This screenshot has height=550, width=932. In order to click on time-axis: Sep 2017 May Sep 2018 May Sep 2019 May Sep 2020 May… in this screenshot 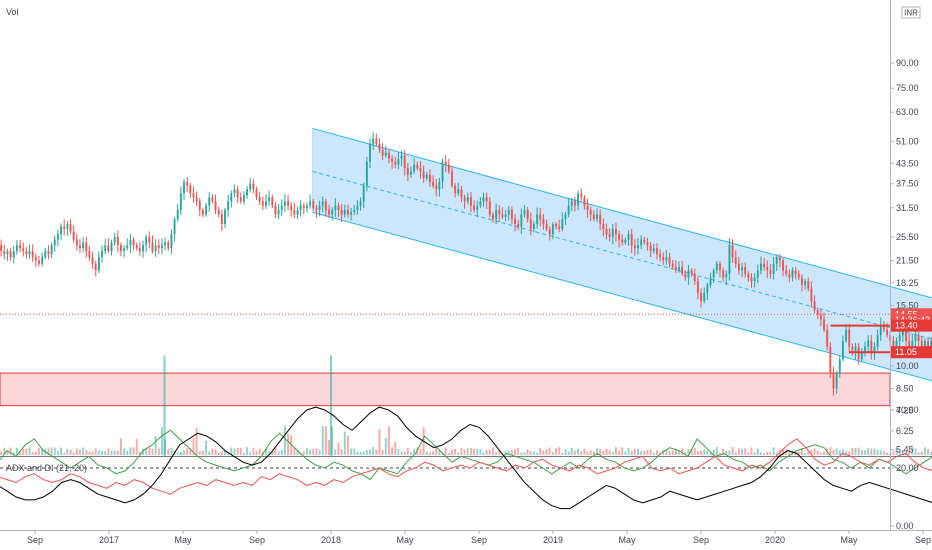, I will do `click(466, 537)`.